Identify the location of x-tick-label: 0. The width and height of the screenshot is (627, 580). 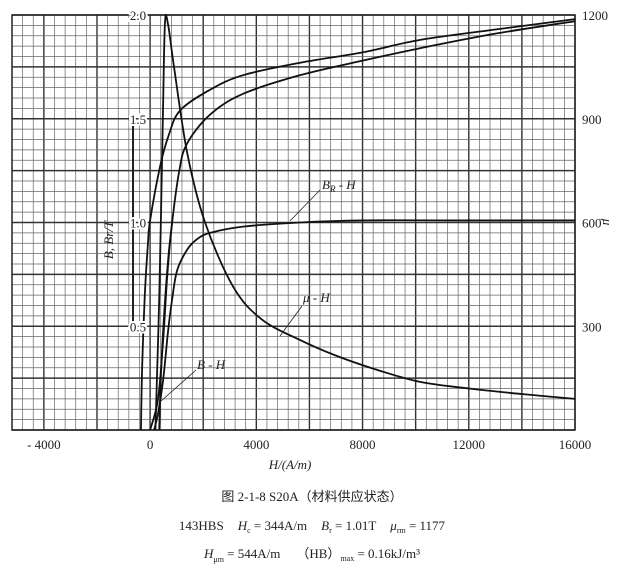
(150, 444).